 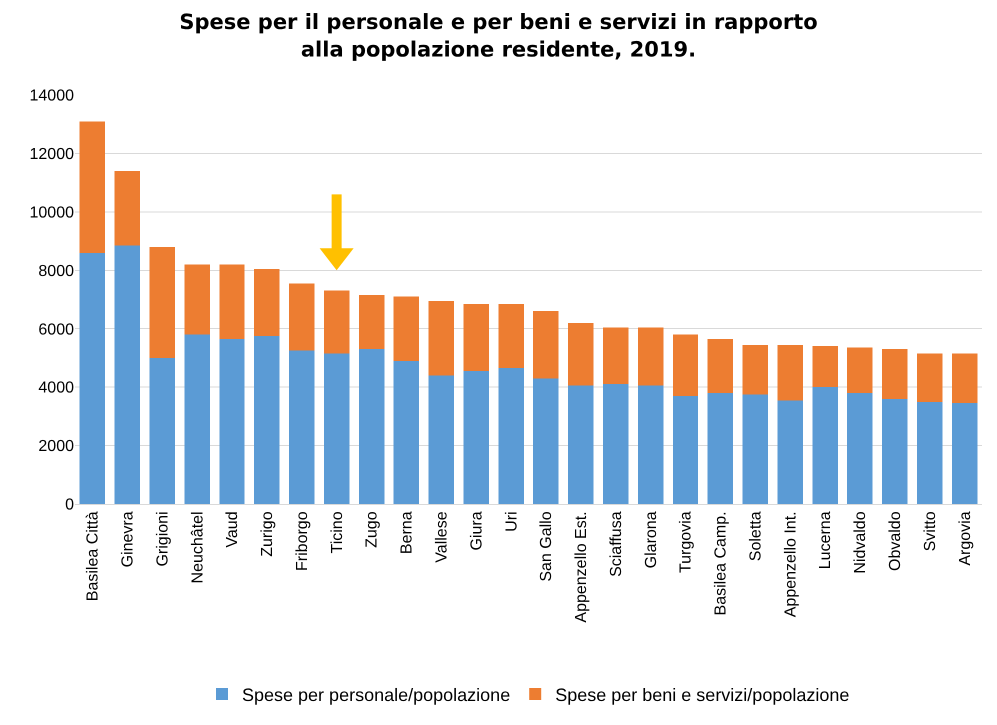 What do you see at coordinates (372, 529) in the screenshot?
I see `x-tick-label: Zugo` at bounding box center [372, 529].